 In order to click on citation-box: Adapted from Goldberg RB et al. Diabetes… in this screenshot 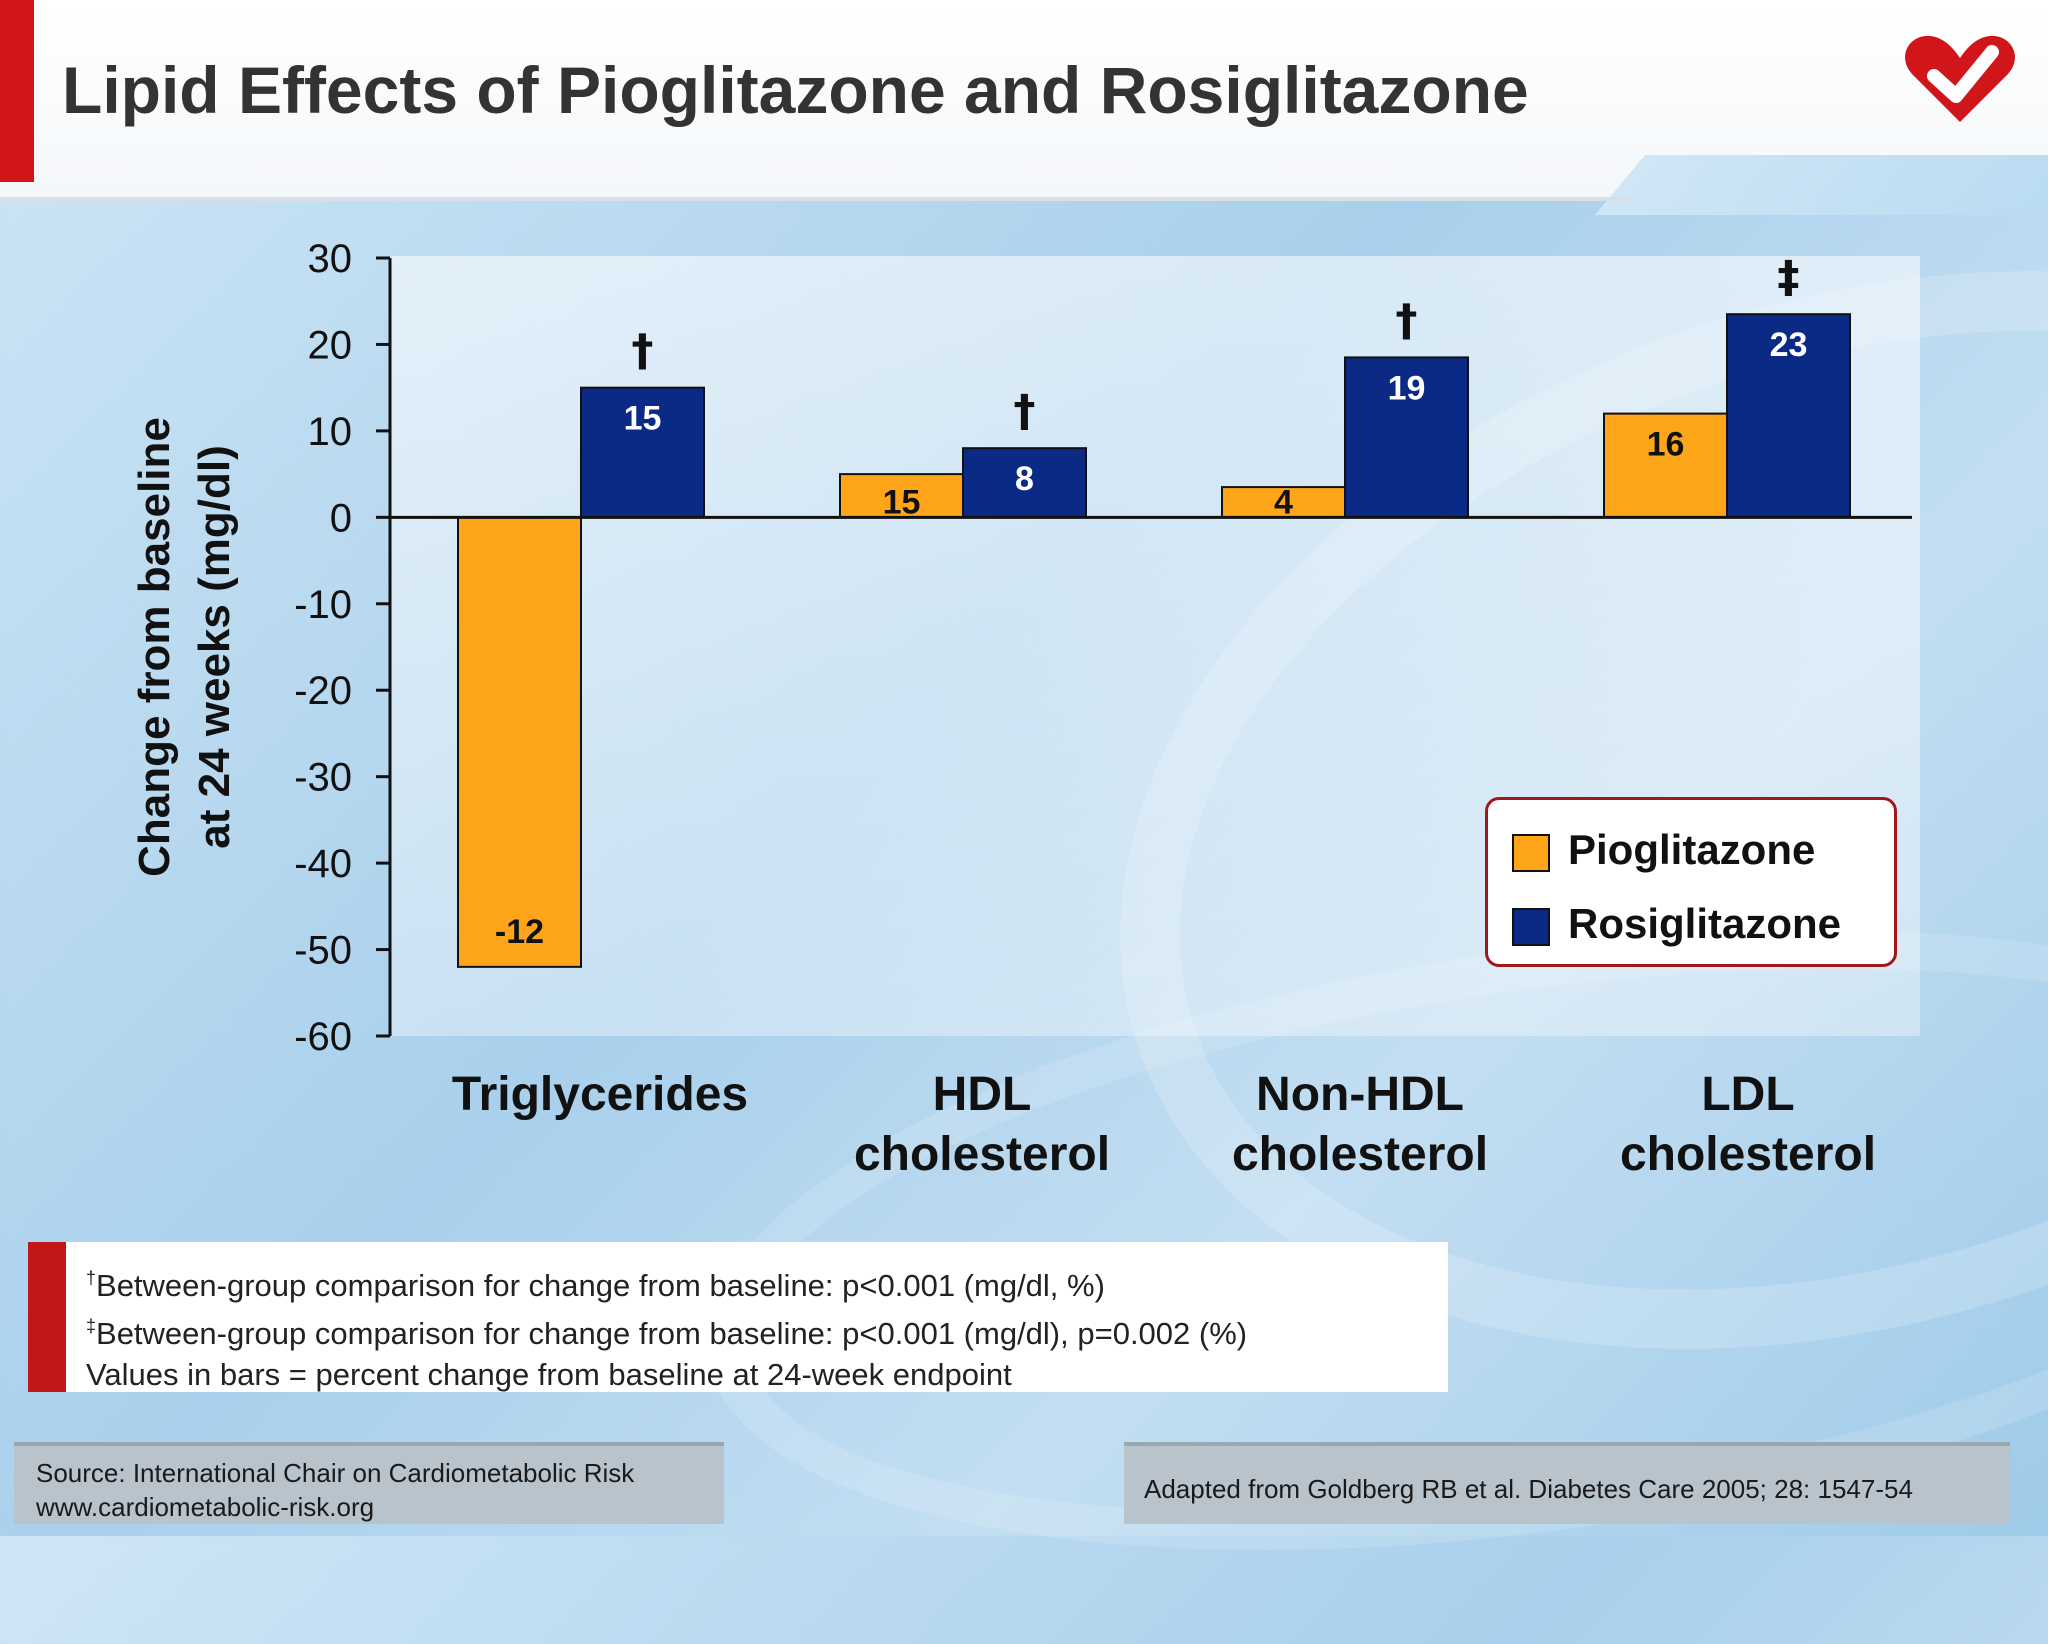, I will do `click(1567, 1483)`.